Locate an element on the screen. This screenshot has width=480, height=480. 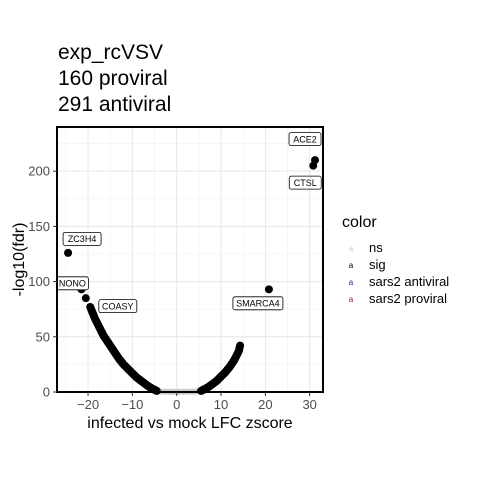
gene-label: CTSL is located at coordinates (305, 183).